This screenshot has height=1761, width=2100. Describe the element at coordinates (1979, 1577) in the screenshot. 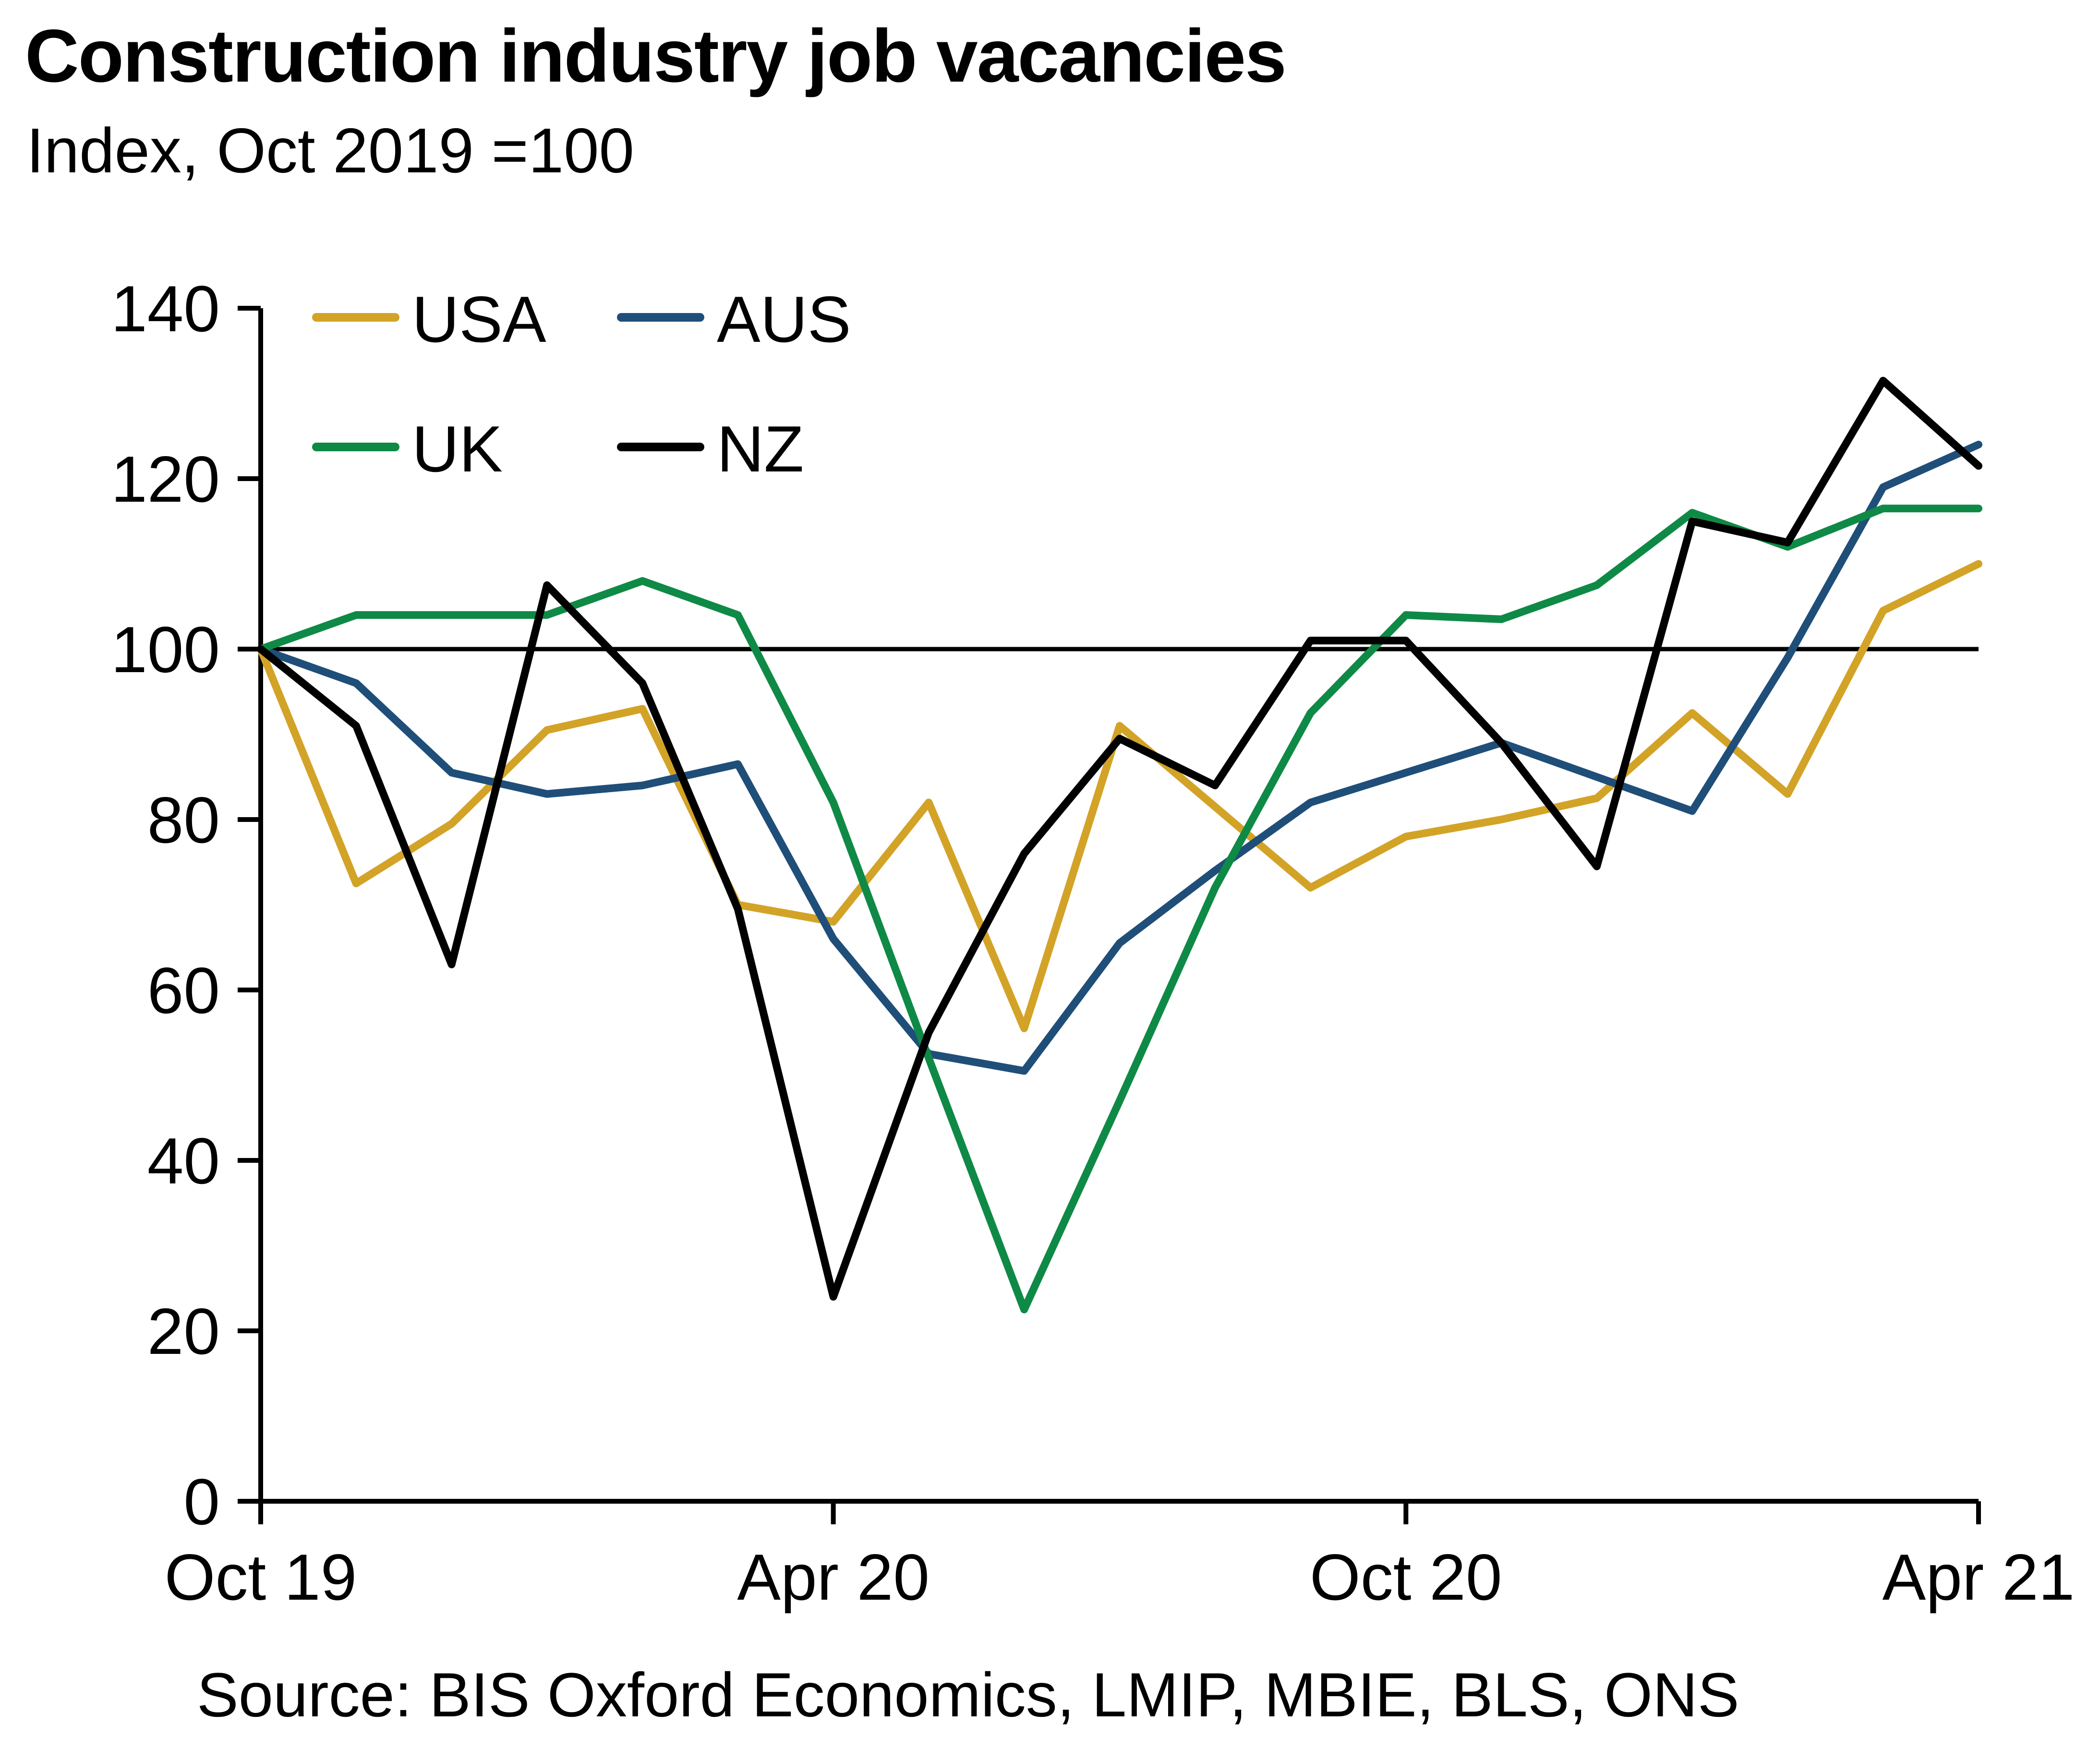

I see `x-tick-label: Apr 21` at that location.